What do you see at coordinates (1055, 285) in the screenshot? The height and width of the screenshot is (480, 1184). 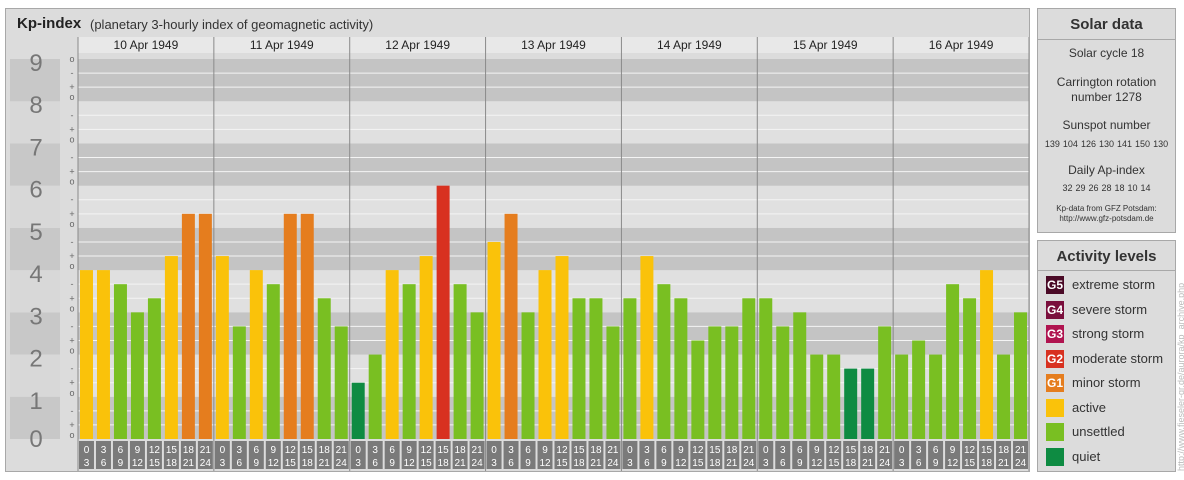 I see `activity-level-swatch: G5` at bounding box center [1055, 285].